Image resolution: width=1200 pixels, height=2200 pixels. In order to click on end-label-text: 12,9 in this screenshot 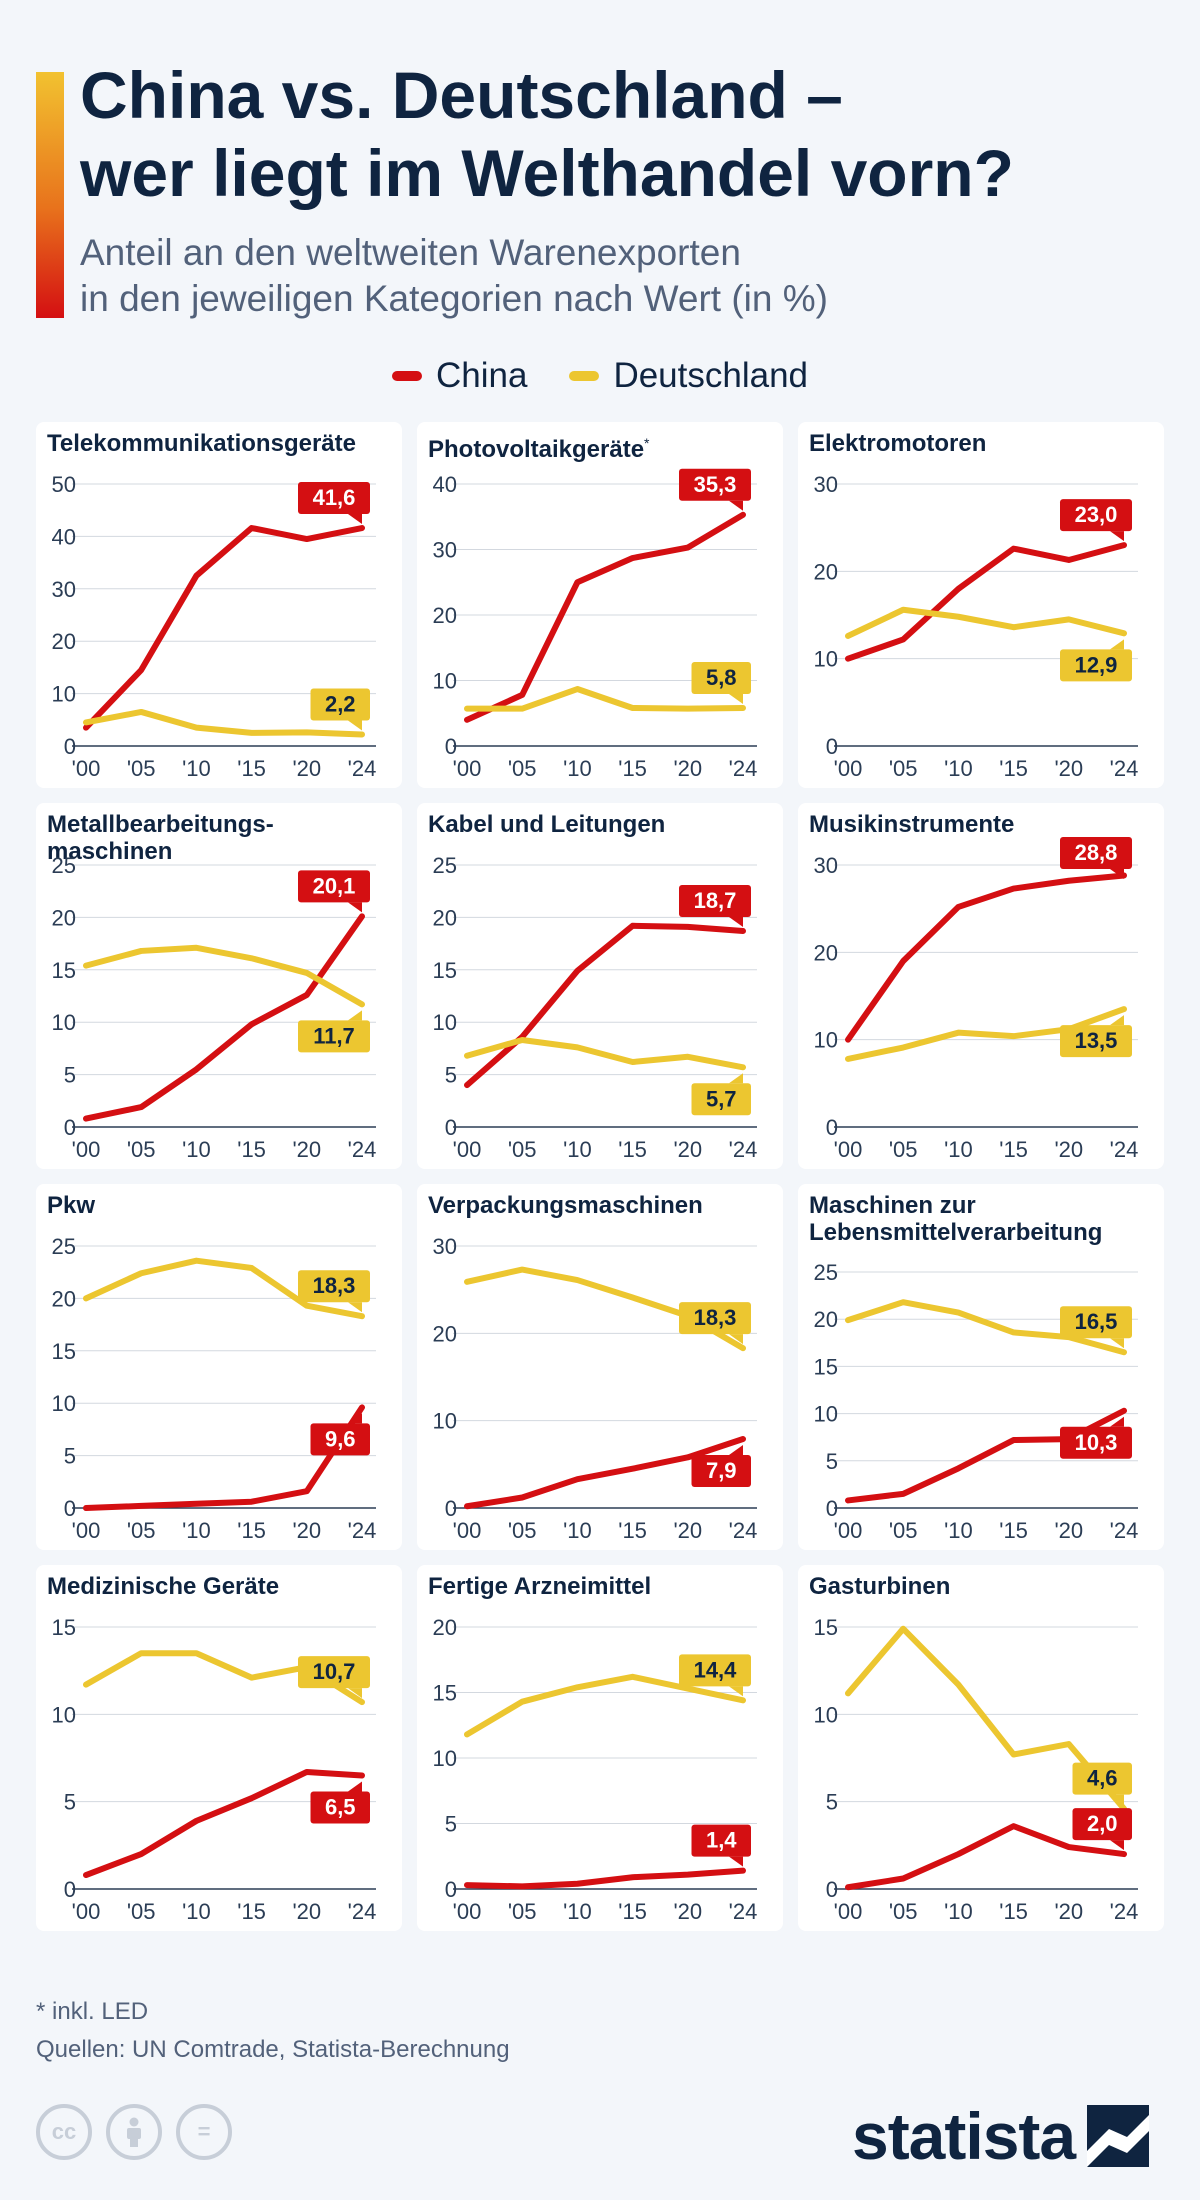, I will do `click(1096, 664)`.